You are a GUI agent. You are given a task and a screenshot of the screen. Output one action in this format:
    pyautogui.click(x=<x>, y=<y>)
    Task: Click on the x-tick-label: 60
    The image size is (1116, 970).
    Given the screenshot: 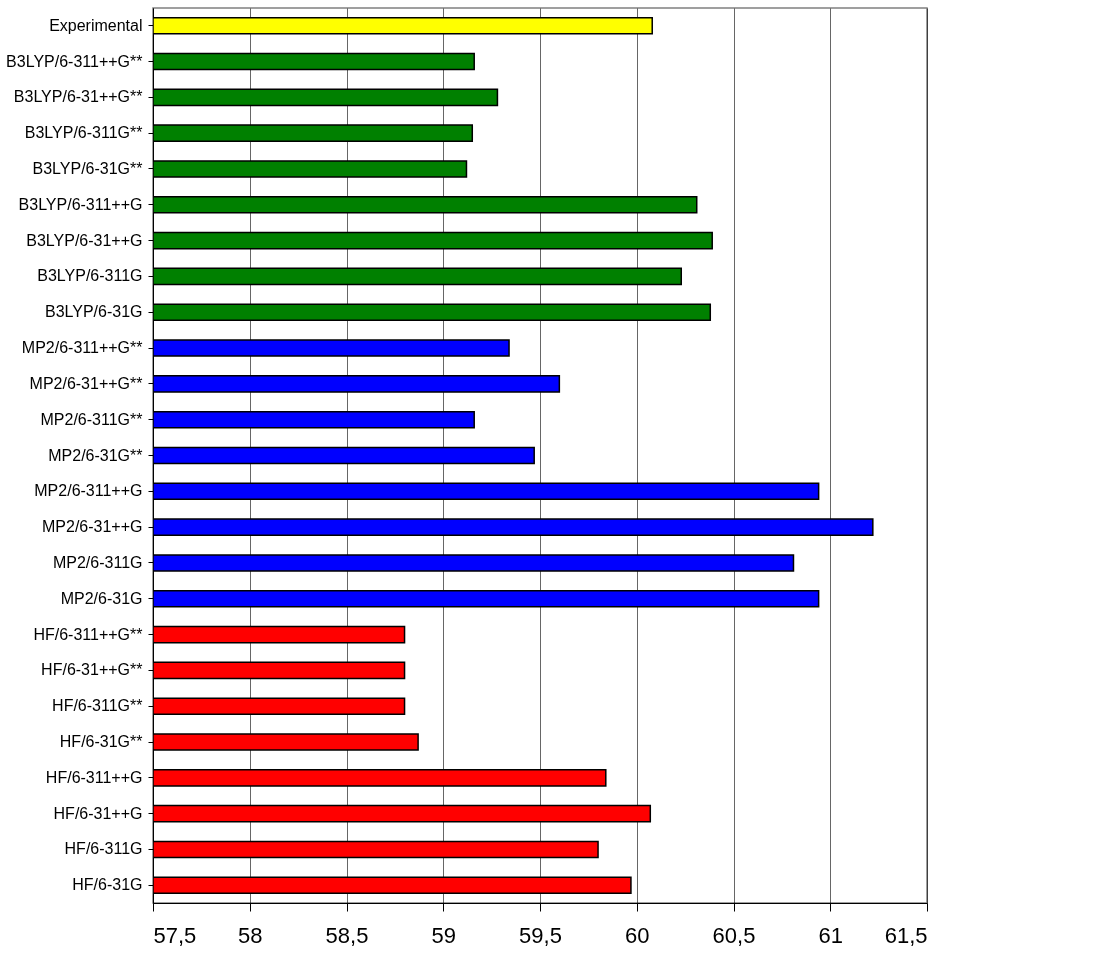 What is the action you would take?
    pyautogui.click(x=637, y=935)
    